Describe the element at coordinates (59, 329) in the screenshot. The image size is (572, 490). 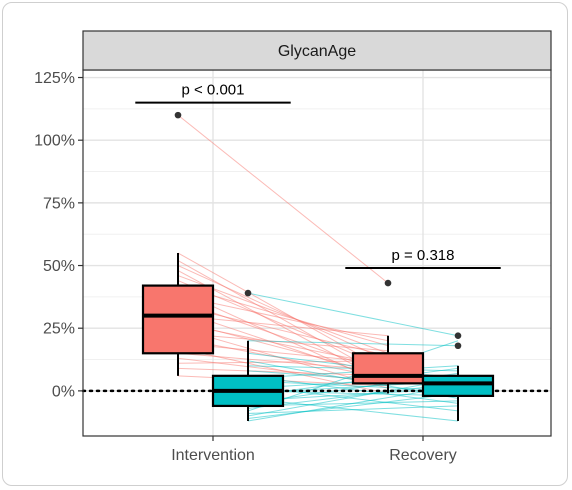
I see `y-tick-label: 25%` at that location.